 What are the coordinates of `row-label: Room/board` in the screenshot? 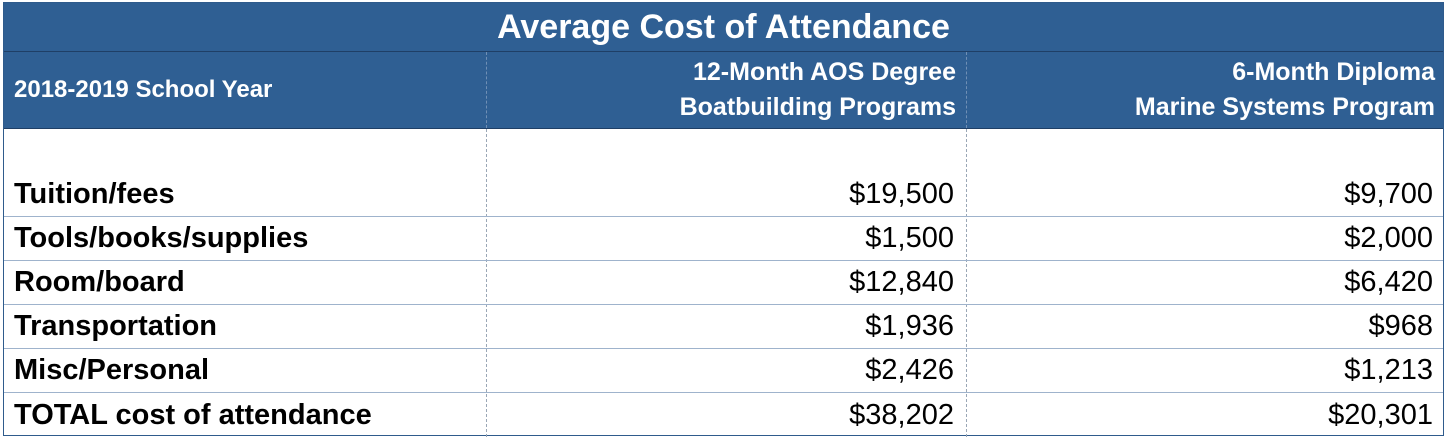 It's located at (99, 282).